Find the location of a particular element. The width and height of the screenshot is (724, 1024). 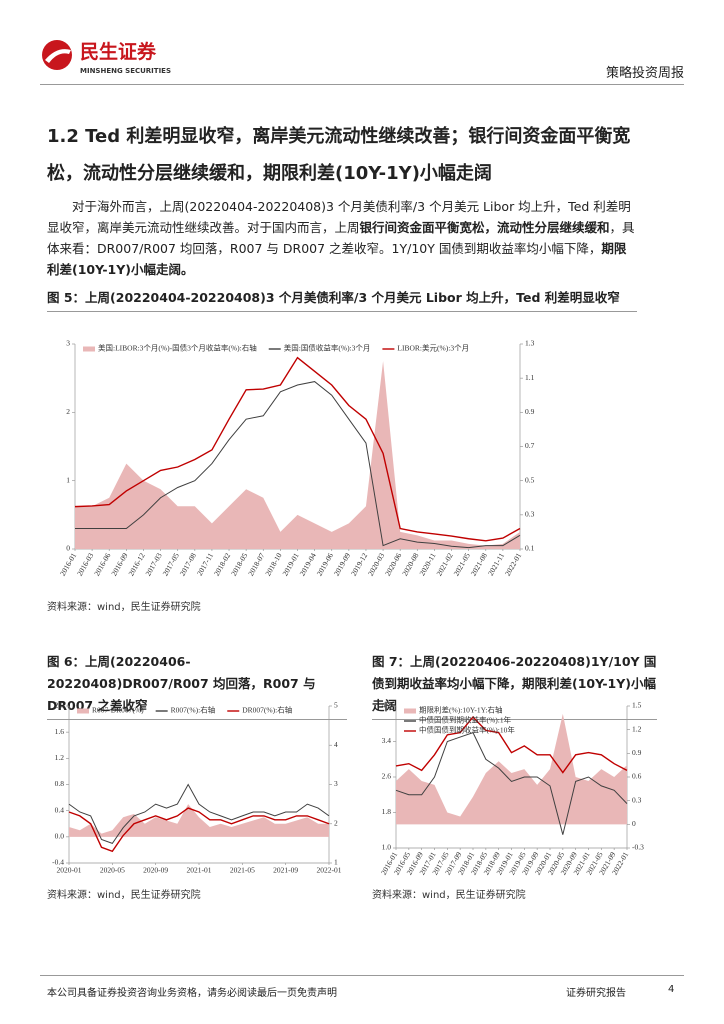

legend-label: 期限利差(%):10Y-1Y:右轴 is located at coordinates (460, 710).